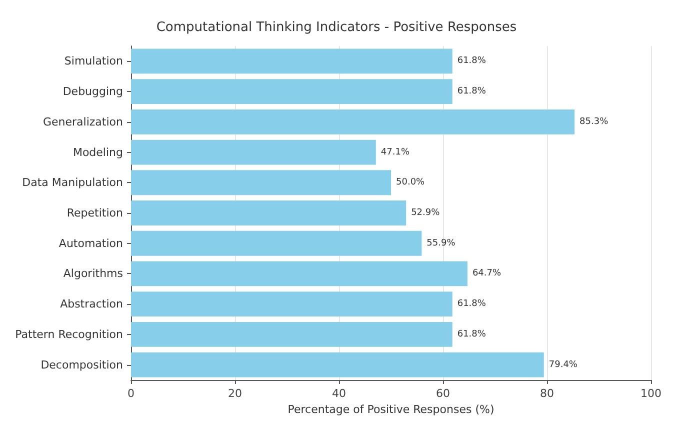 Image resolution: width=673 pixels, height=436 pixels. What do you see at coordinates (83, 121) in the screenshot?
I see `y-tick-label: Generalization` at bounding box center [83, 121].